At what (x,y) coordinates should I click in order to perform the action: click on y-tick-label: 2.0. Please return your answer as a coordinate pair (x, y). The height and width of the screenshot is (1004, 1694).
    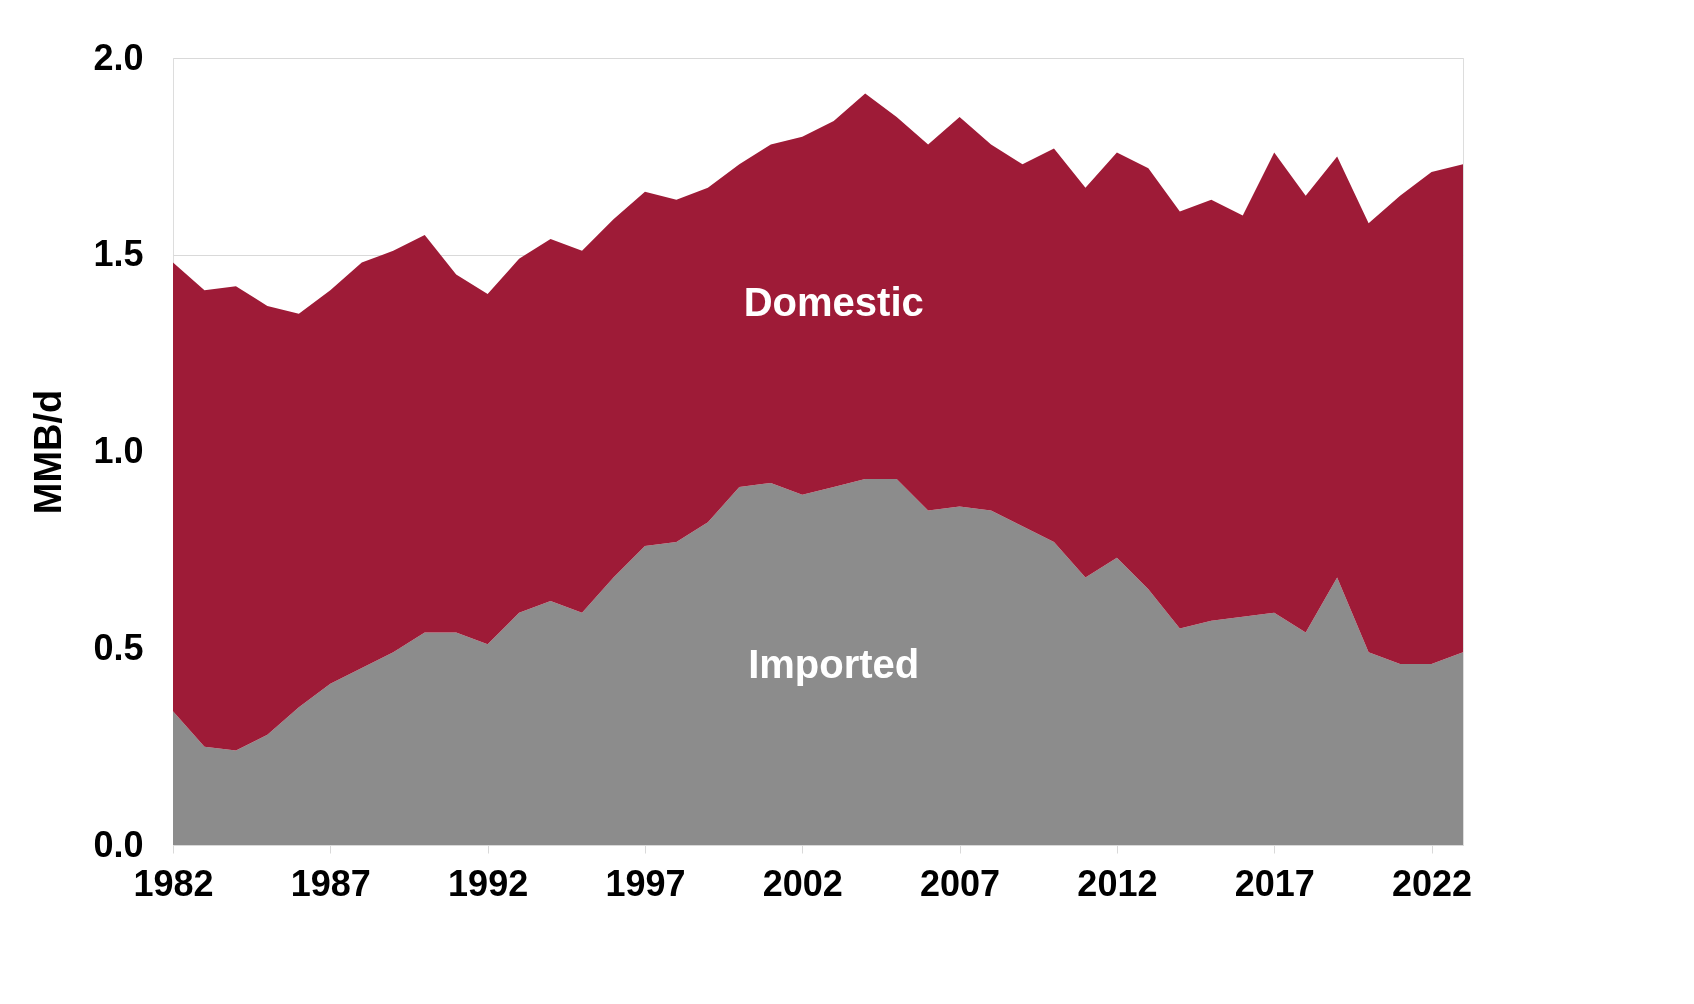
    Looking at the image, I should click on (118, 57).